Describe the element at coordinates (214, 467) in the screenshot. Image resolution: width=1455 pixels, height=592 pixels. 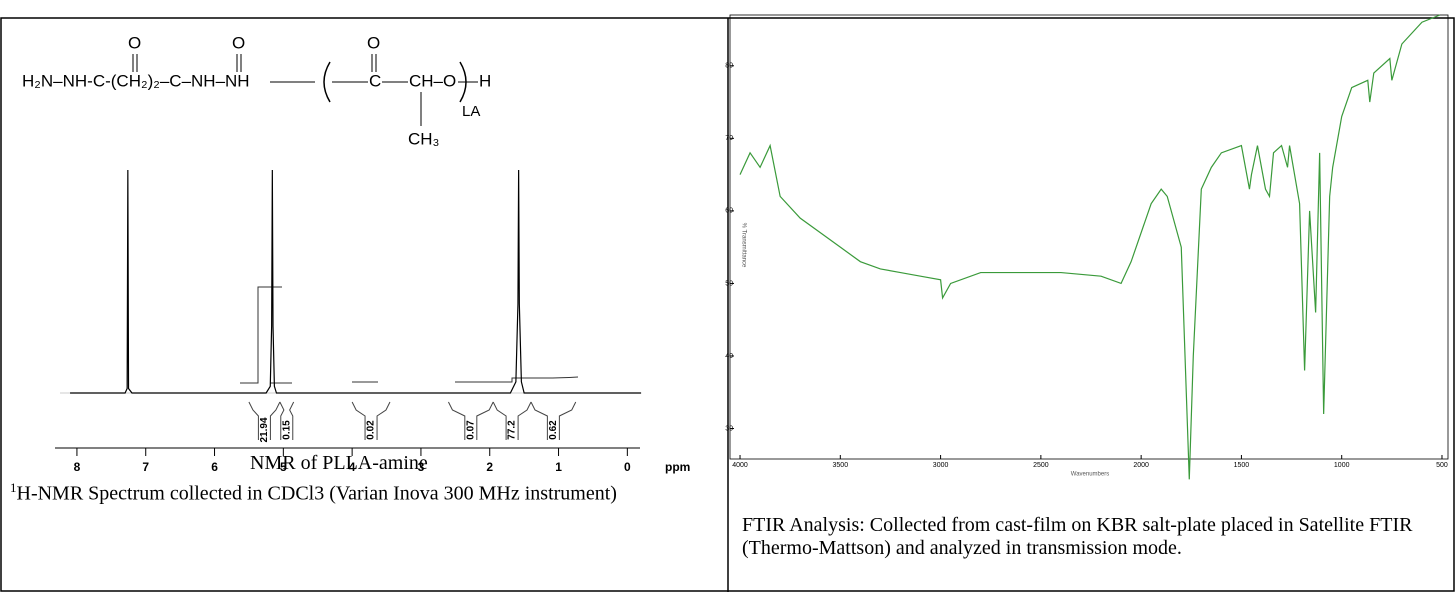
I see `x-tick-label: 6` at that location.